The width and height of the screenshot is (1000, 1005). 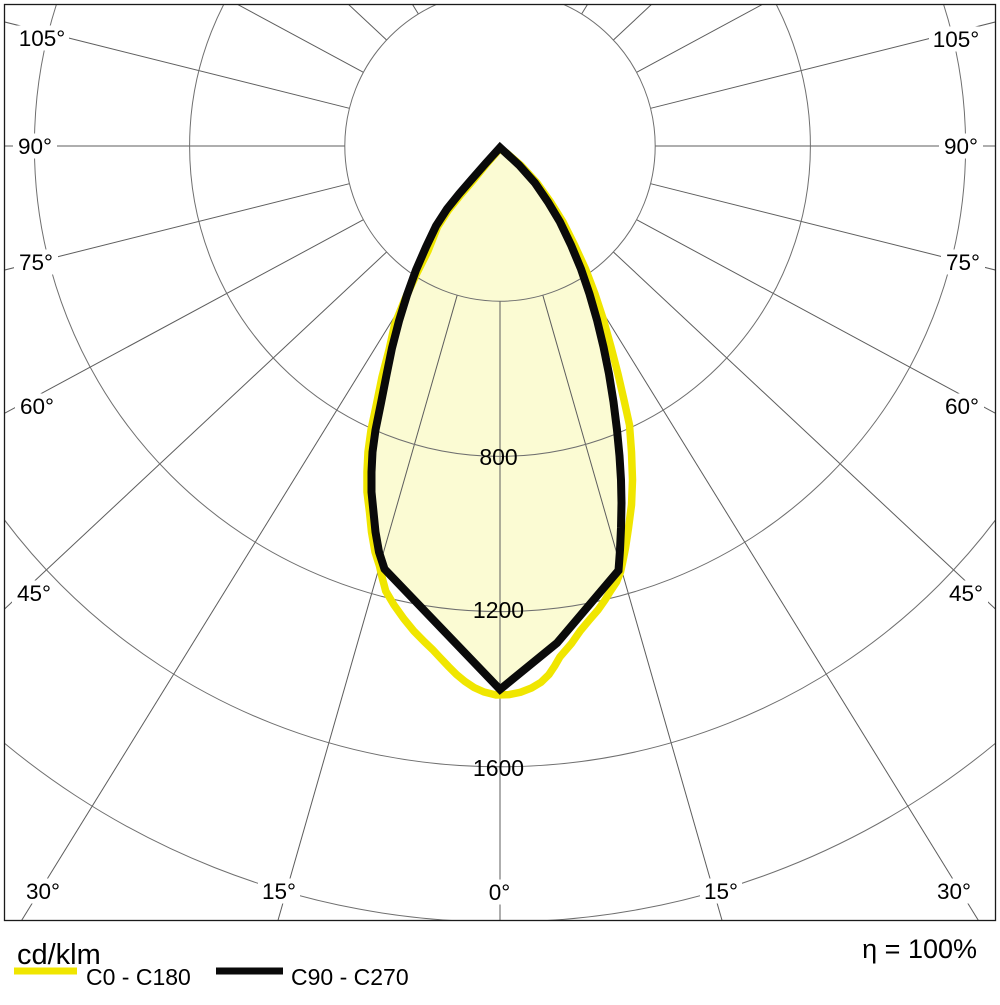 What do you see at coordinates (919, 949) in the screenshot?
I see `svg-text: η = 100%` at bounding box center [919, 949].